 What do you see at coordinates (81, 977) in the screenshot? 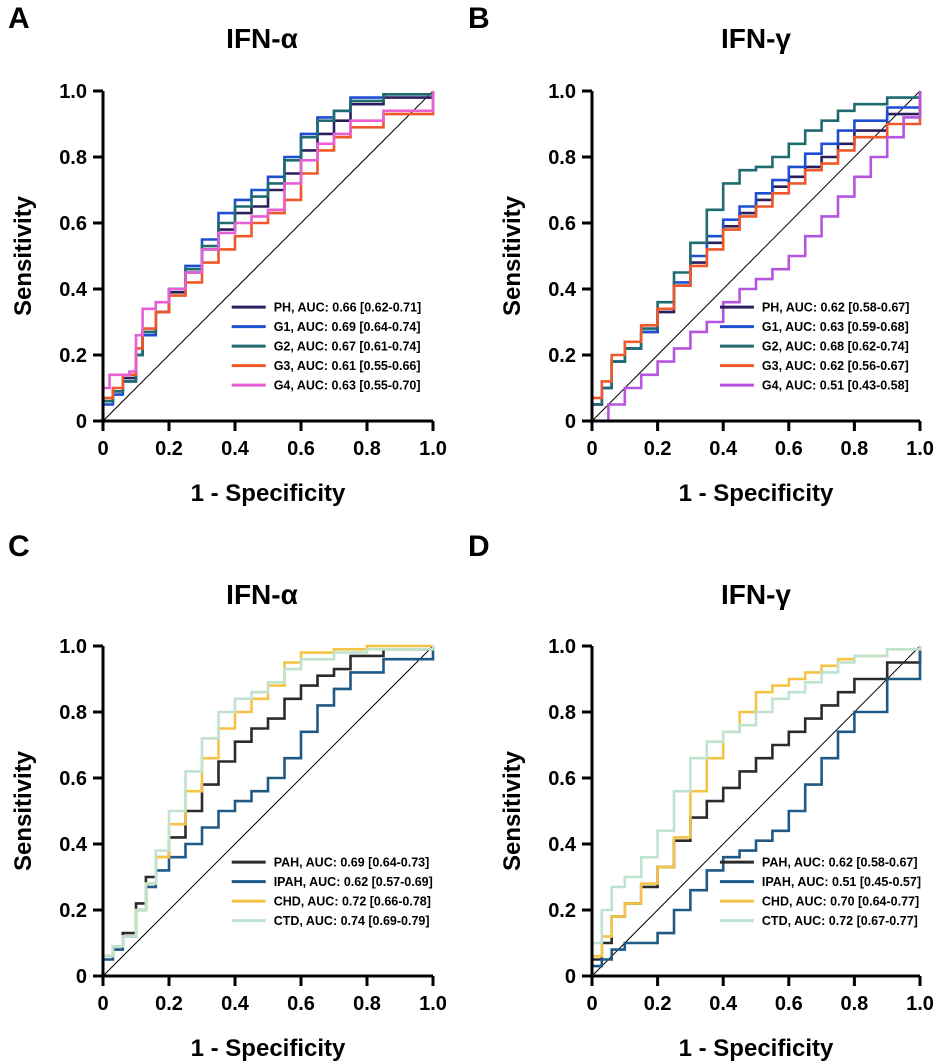
I see `panel-c-y-tick-label: 0` at bounding box center [81, 977].